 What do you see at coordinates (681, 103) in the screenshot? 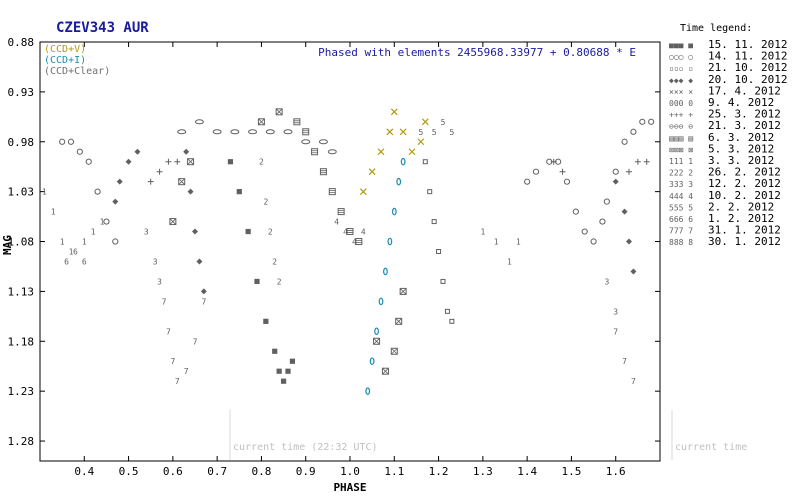
I see `time-legend-symbol: 000 0` at bounding box center [681, 103].